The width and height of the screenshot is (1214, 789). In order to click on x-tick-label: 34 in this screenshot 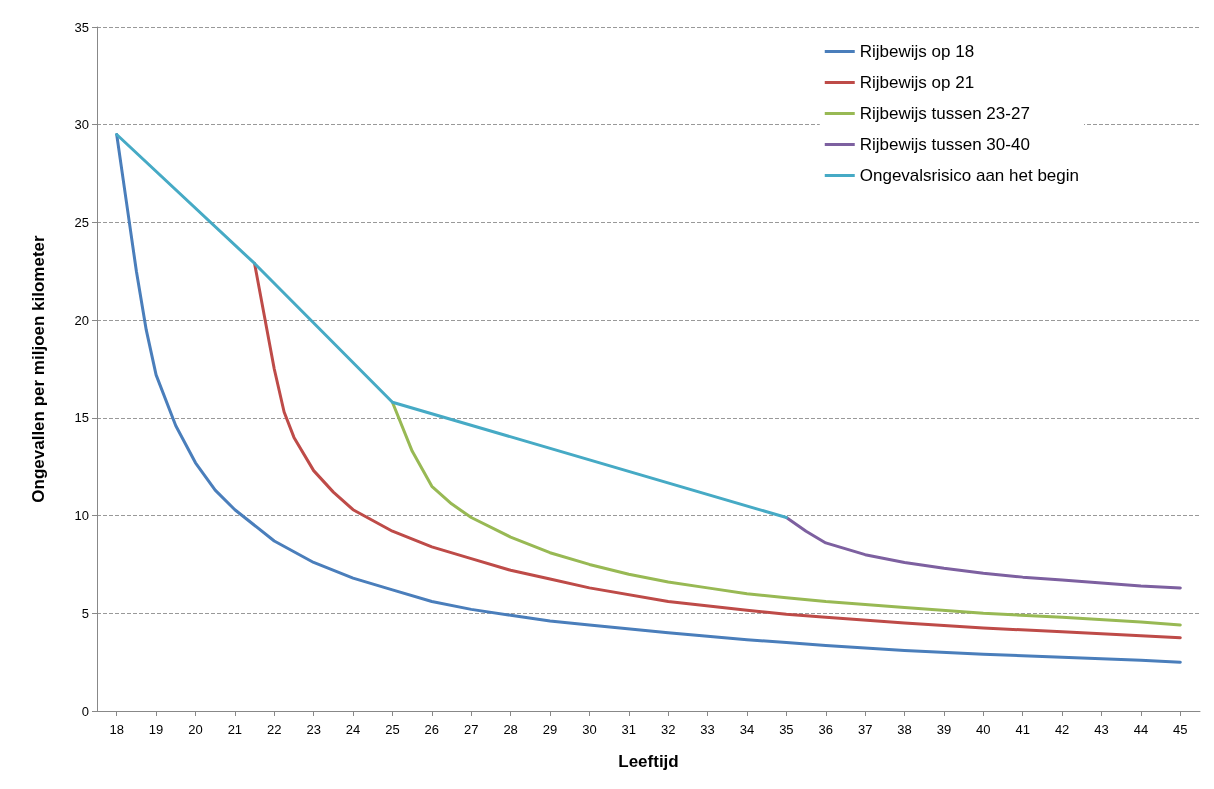, I will do `click(747, 729)`.